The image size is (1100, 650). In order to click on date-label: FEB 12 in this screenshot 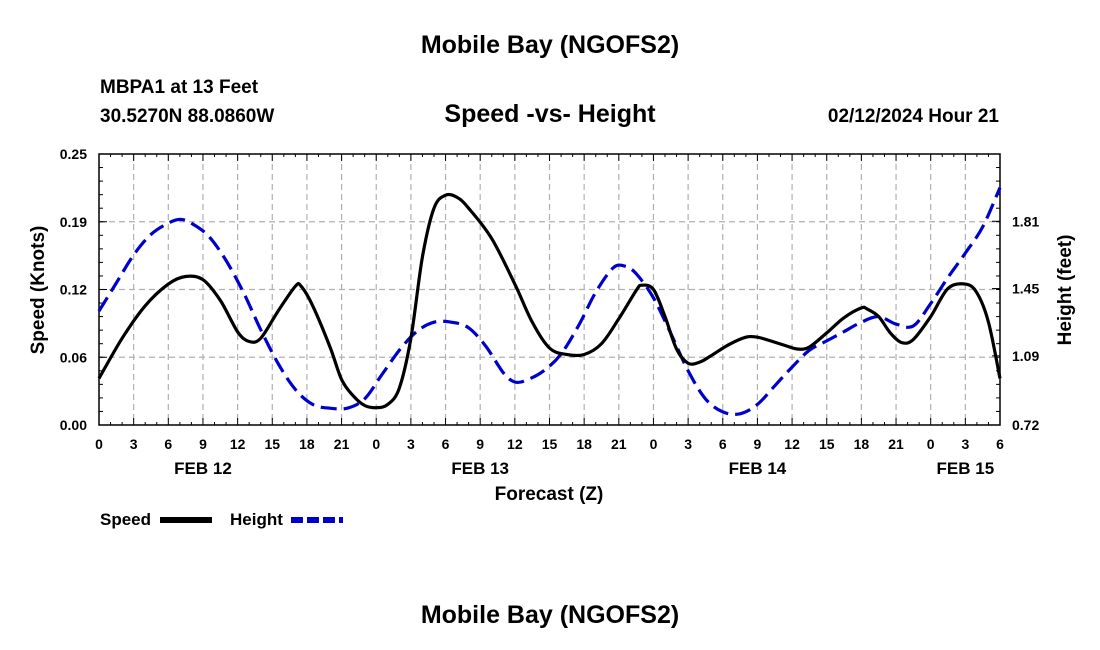, I will do `click(203, 468)`.